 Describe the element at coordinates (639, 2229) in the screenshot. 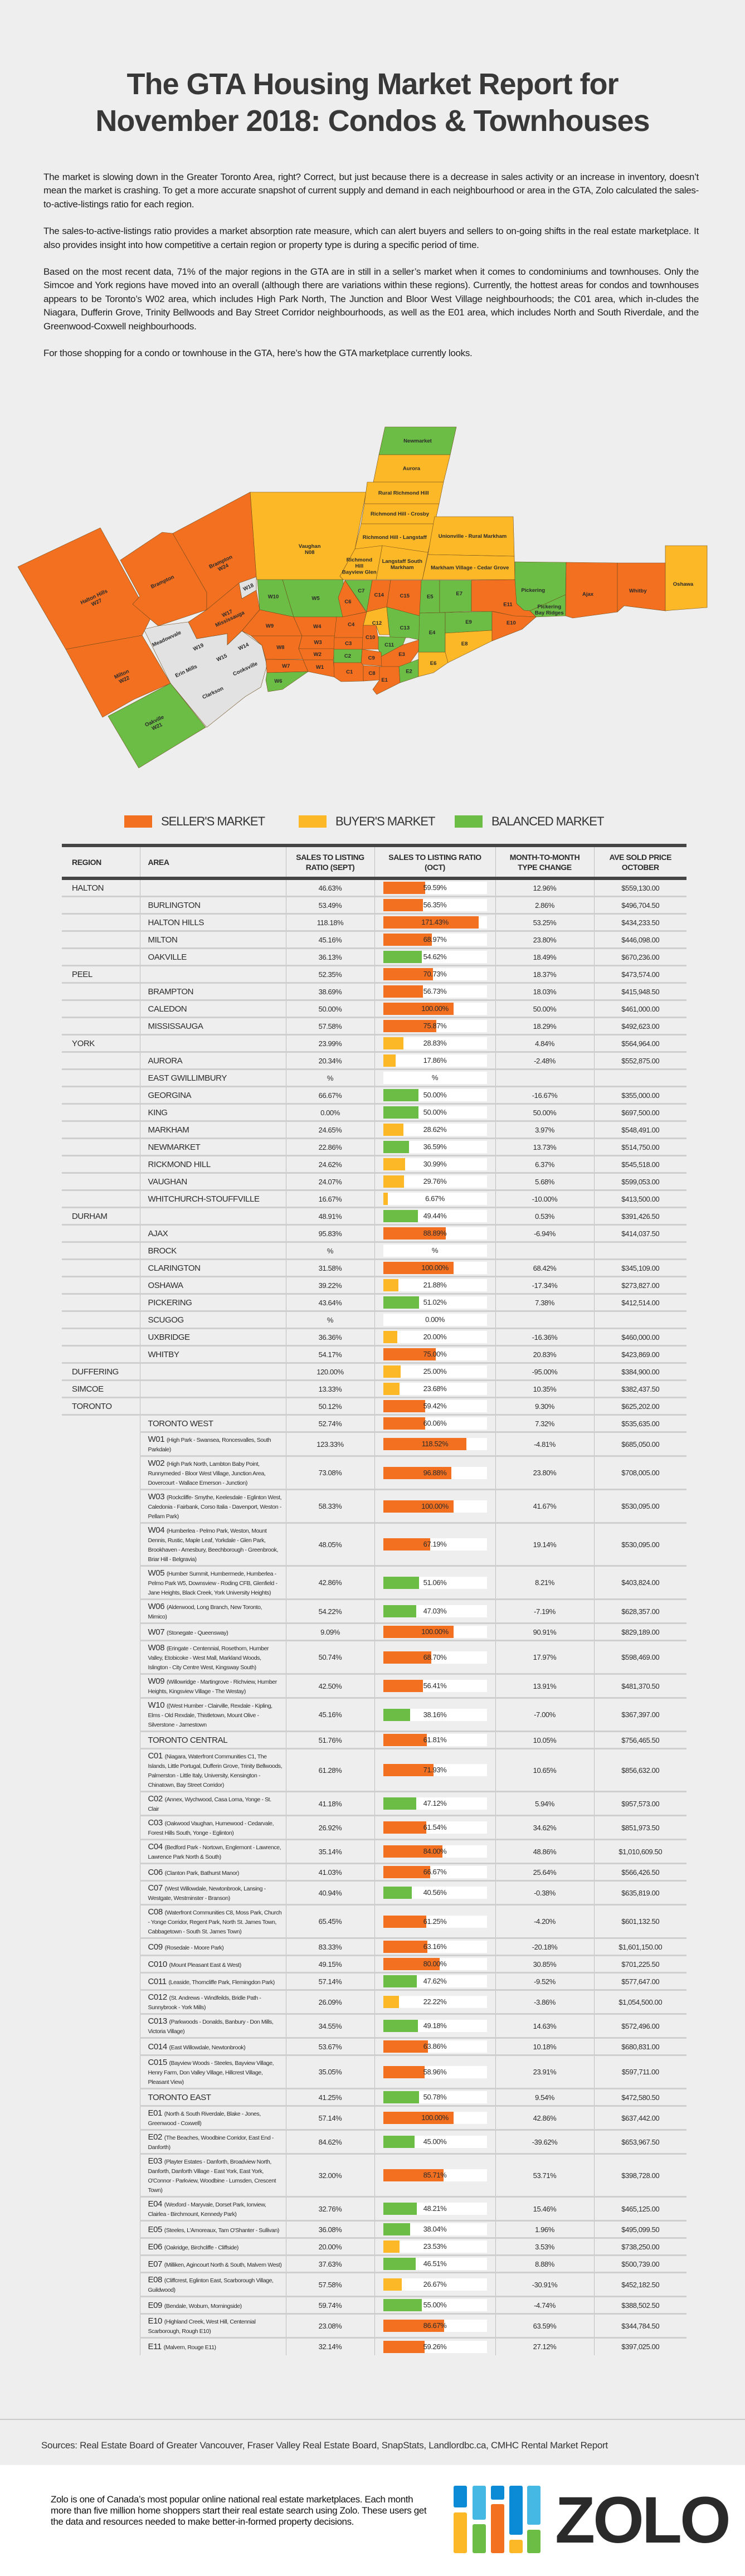

I see `price-cell: $495,099.50` at that location.